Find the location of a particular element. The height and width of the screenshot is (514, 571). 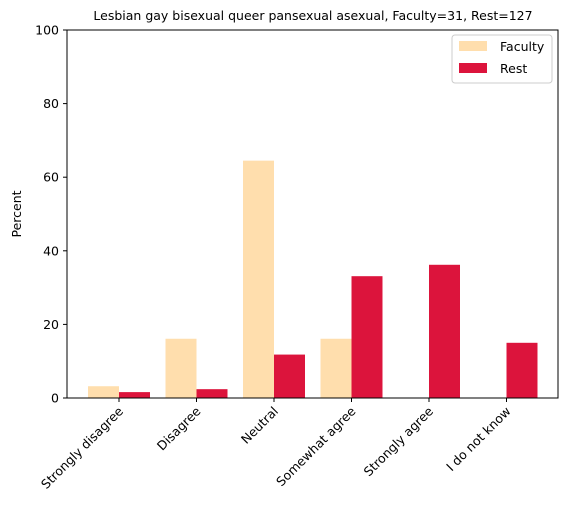

y-tick-label: 80 is located at coordinates (51, 103).